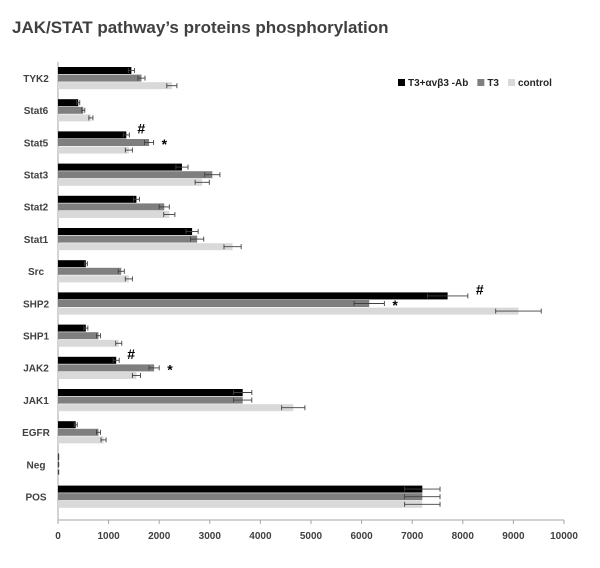  I want to click on category-label: POS, so click(35, 498).